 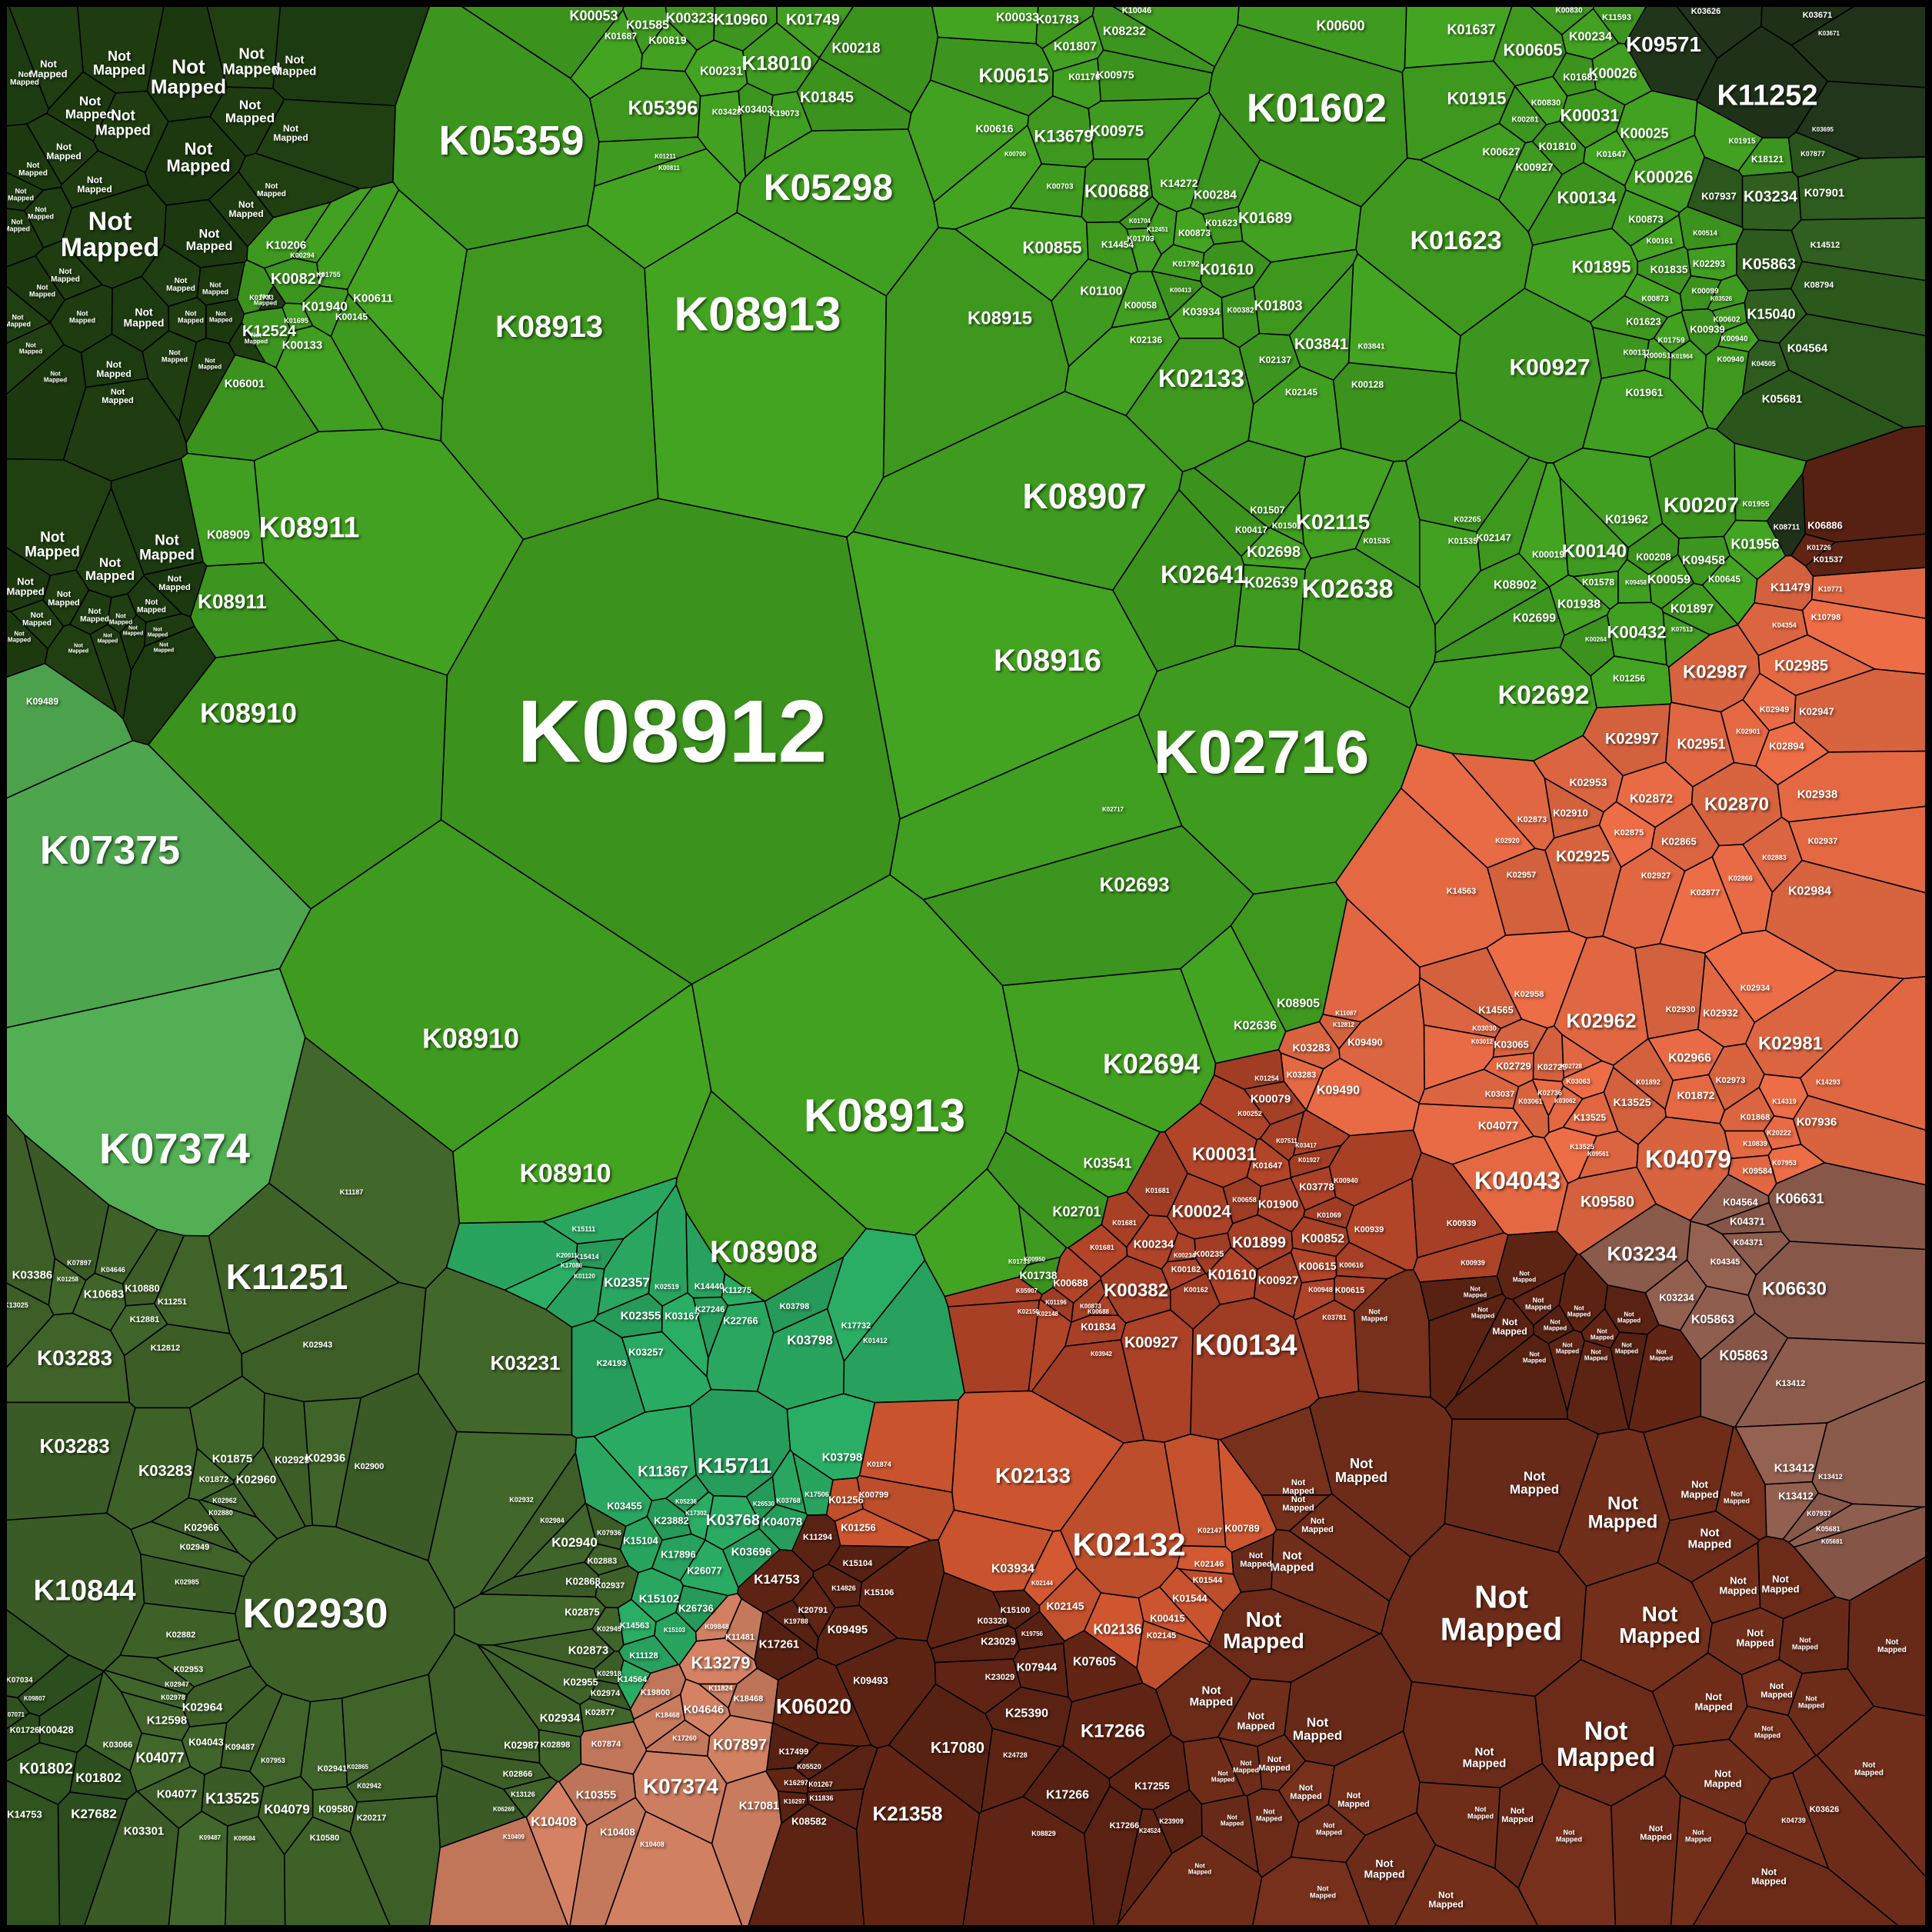 What do you see at coordinates (1195, 1490) in the screenshot?
I see `voronoi-cell-k02147` at bounding box center [1195, 1490].